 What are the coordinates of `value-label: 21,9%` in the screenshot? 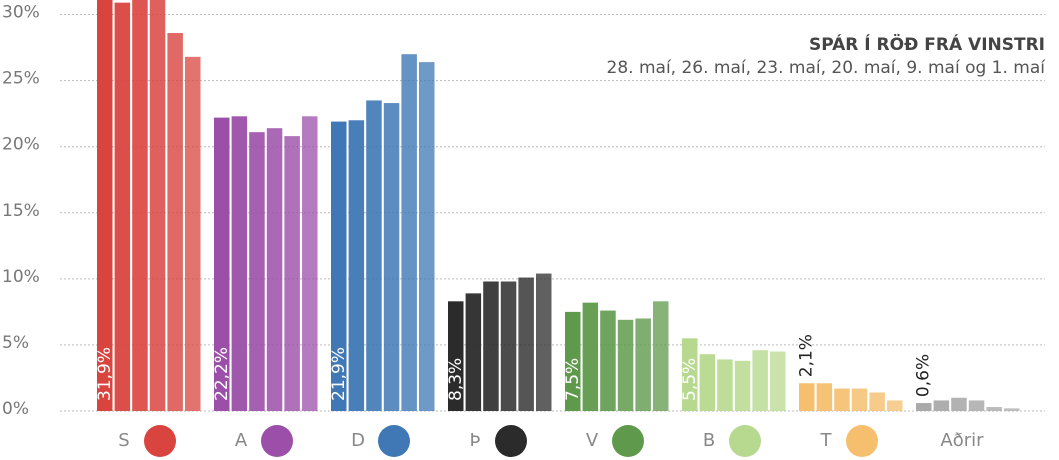 It's located at (339, 374).